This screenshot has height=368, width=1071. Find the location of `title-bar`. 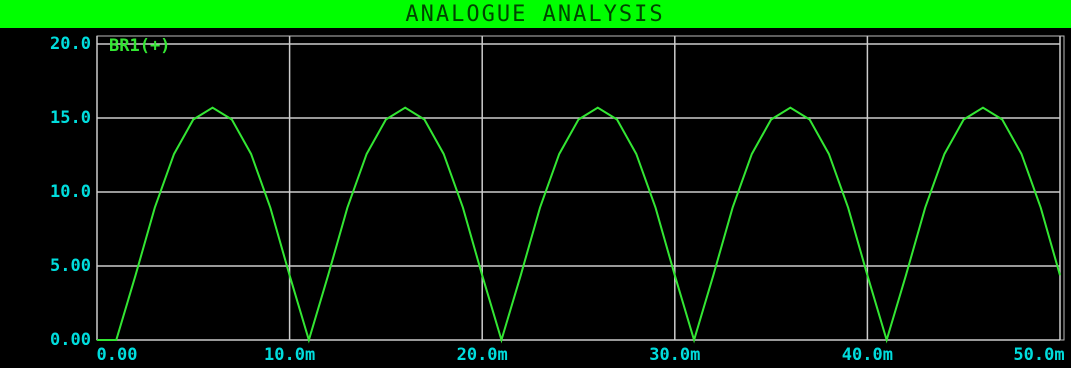

title-bar is located at coordinates (535, 14).